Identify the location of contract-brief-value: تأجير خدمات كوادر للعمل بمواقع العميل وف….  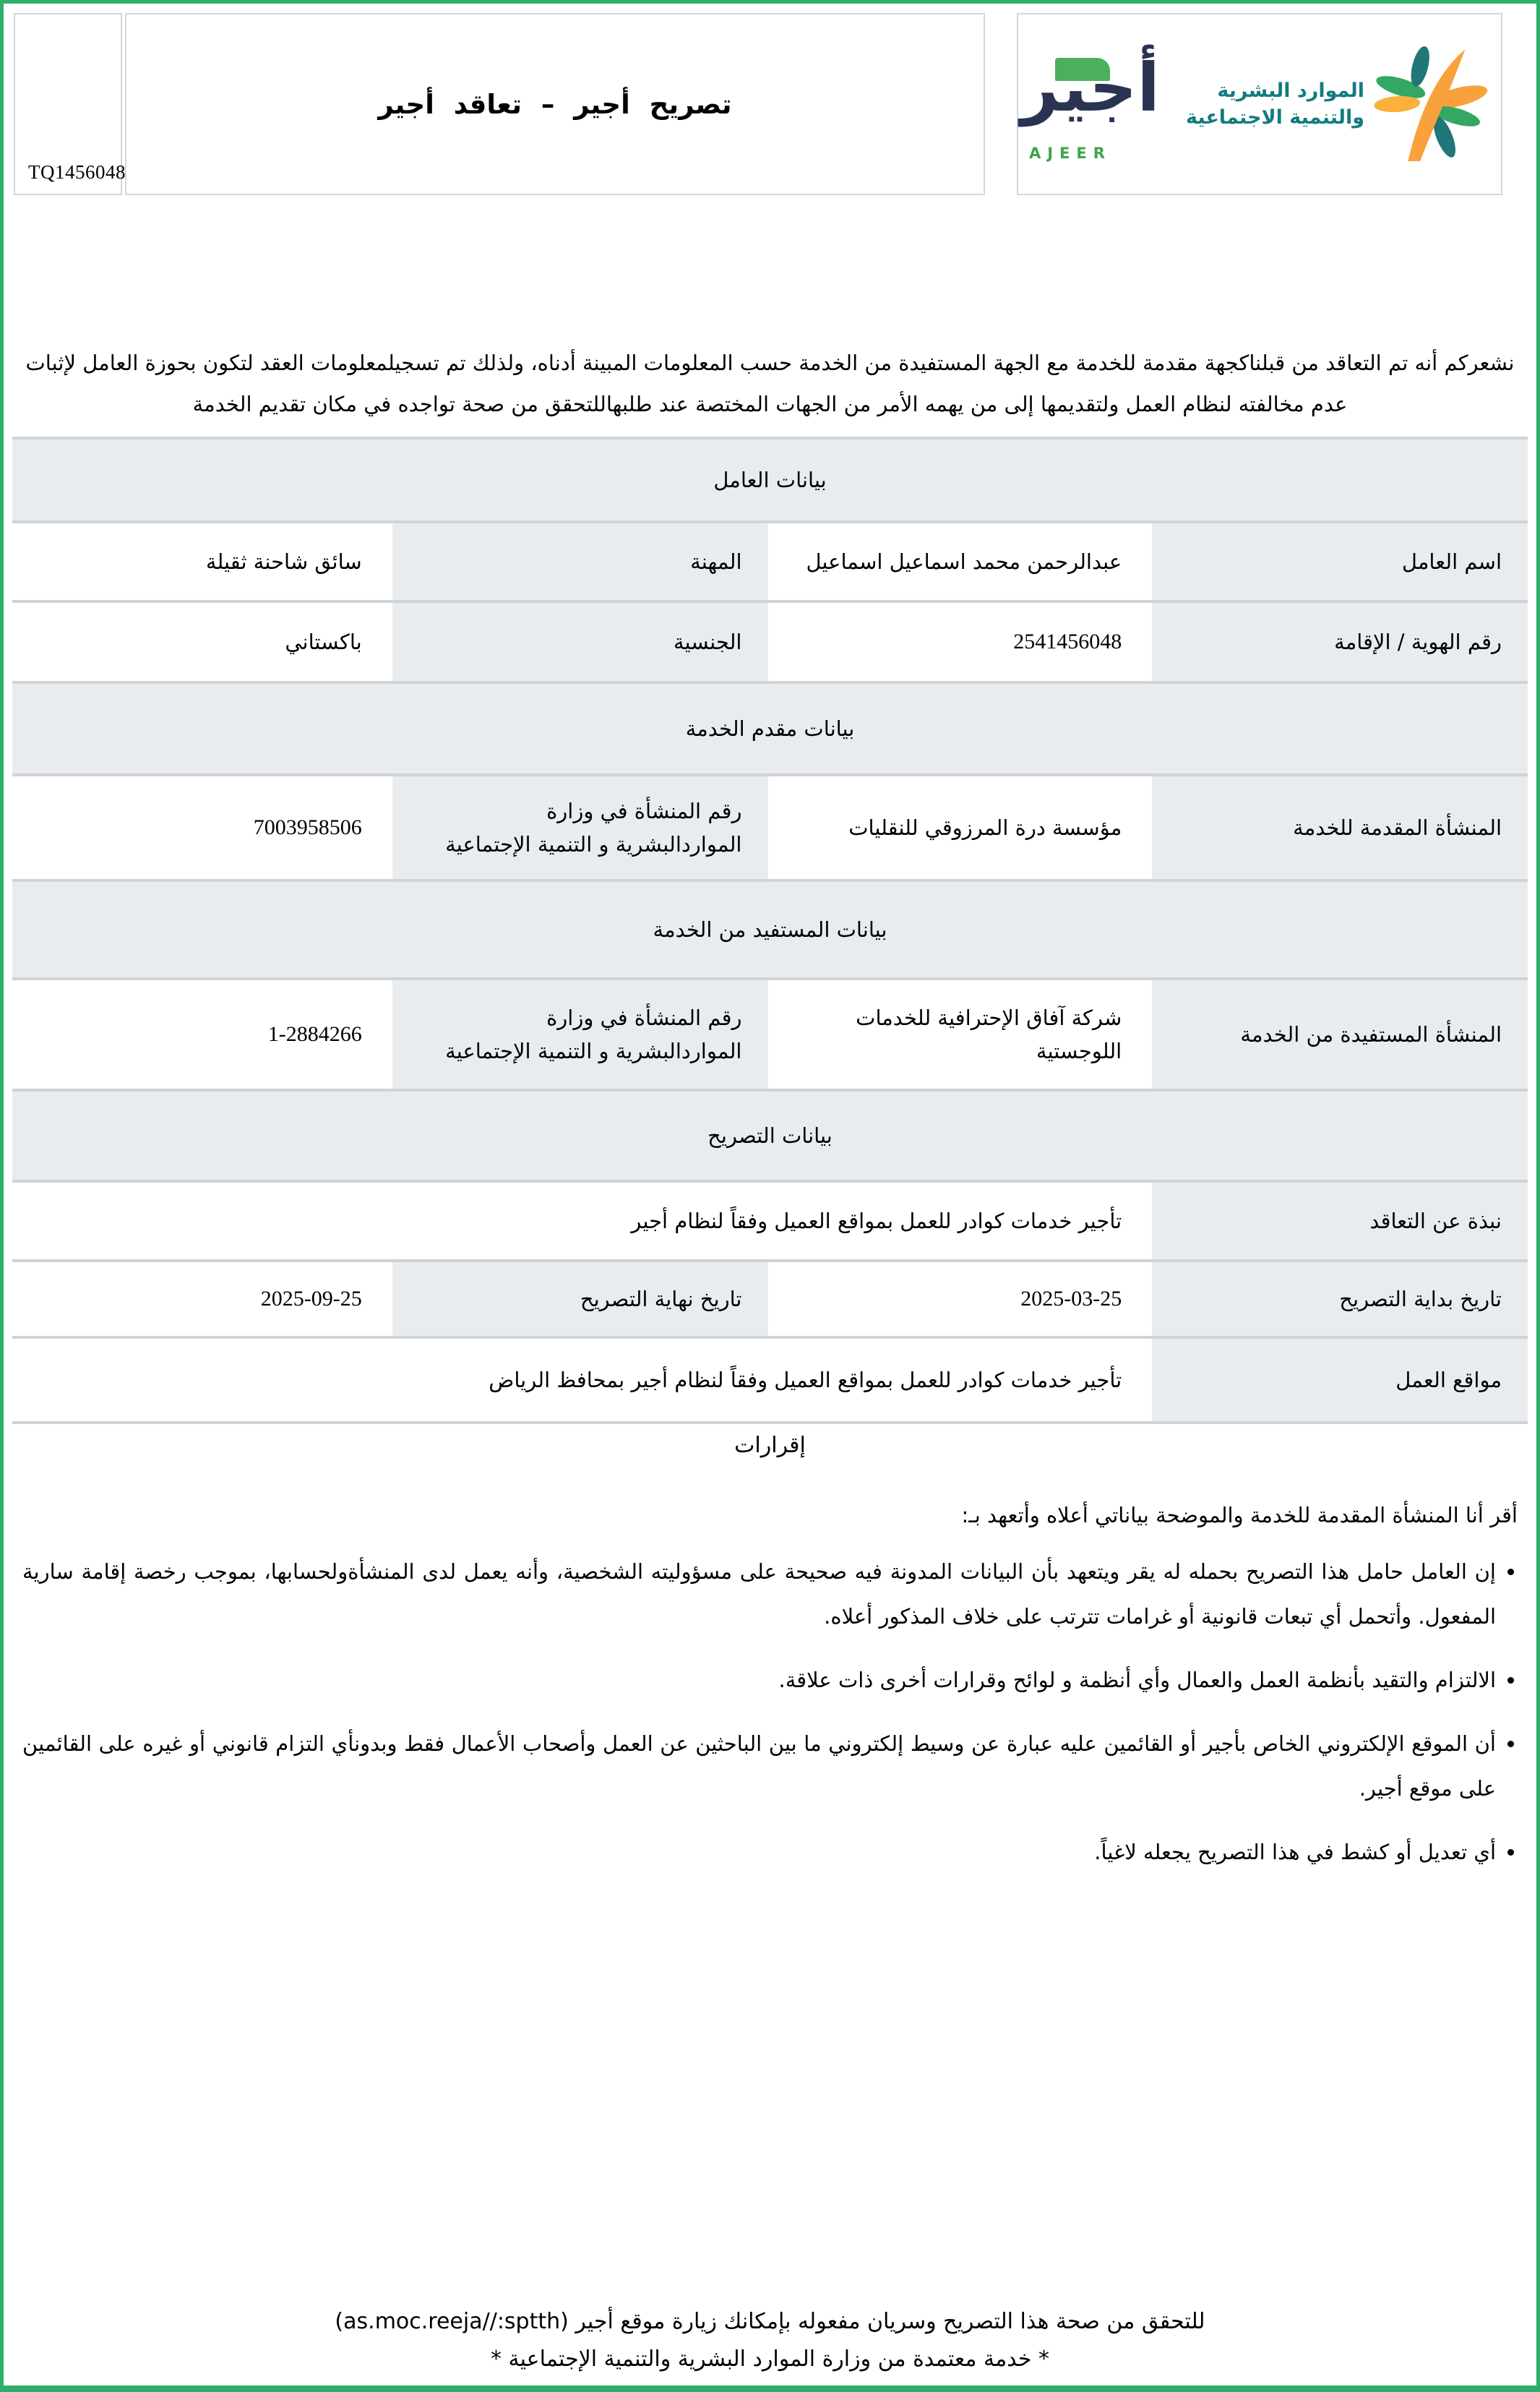
(580, 1221).